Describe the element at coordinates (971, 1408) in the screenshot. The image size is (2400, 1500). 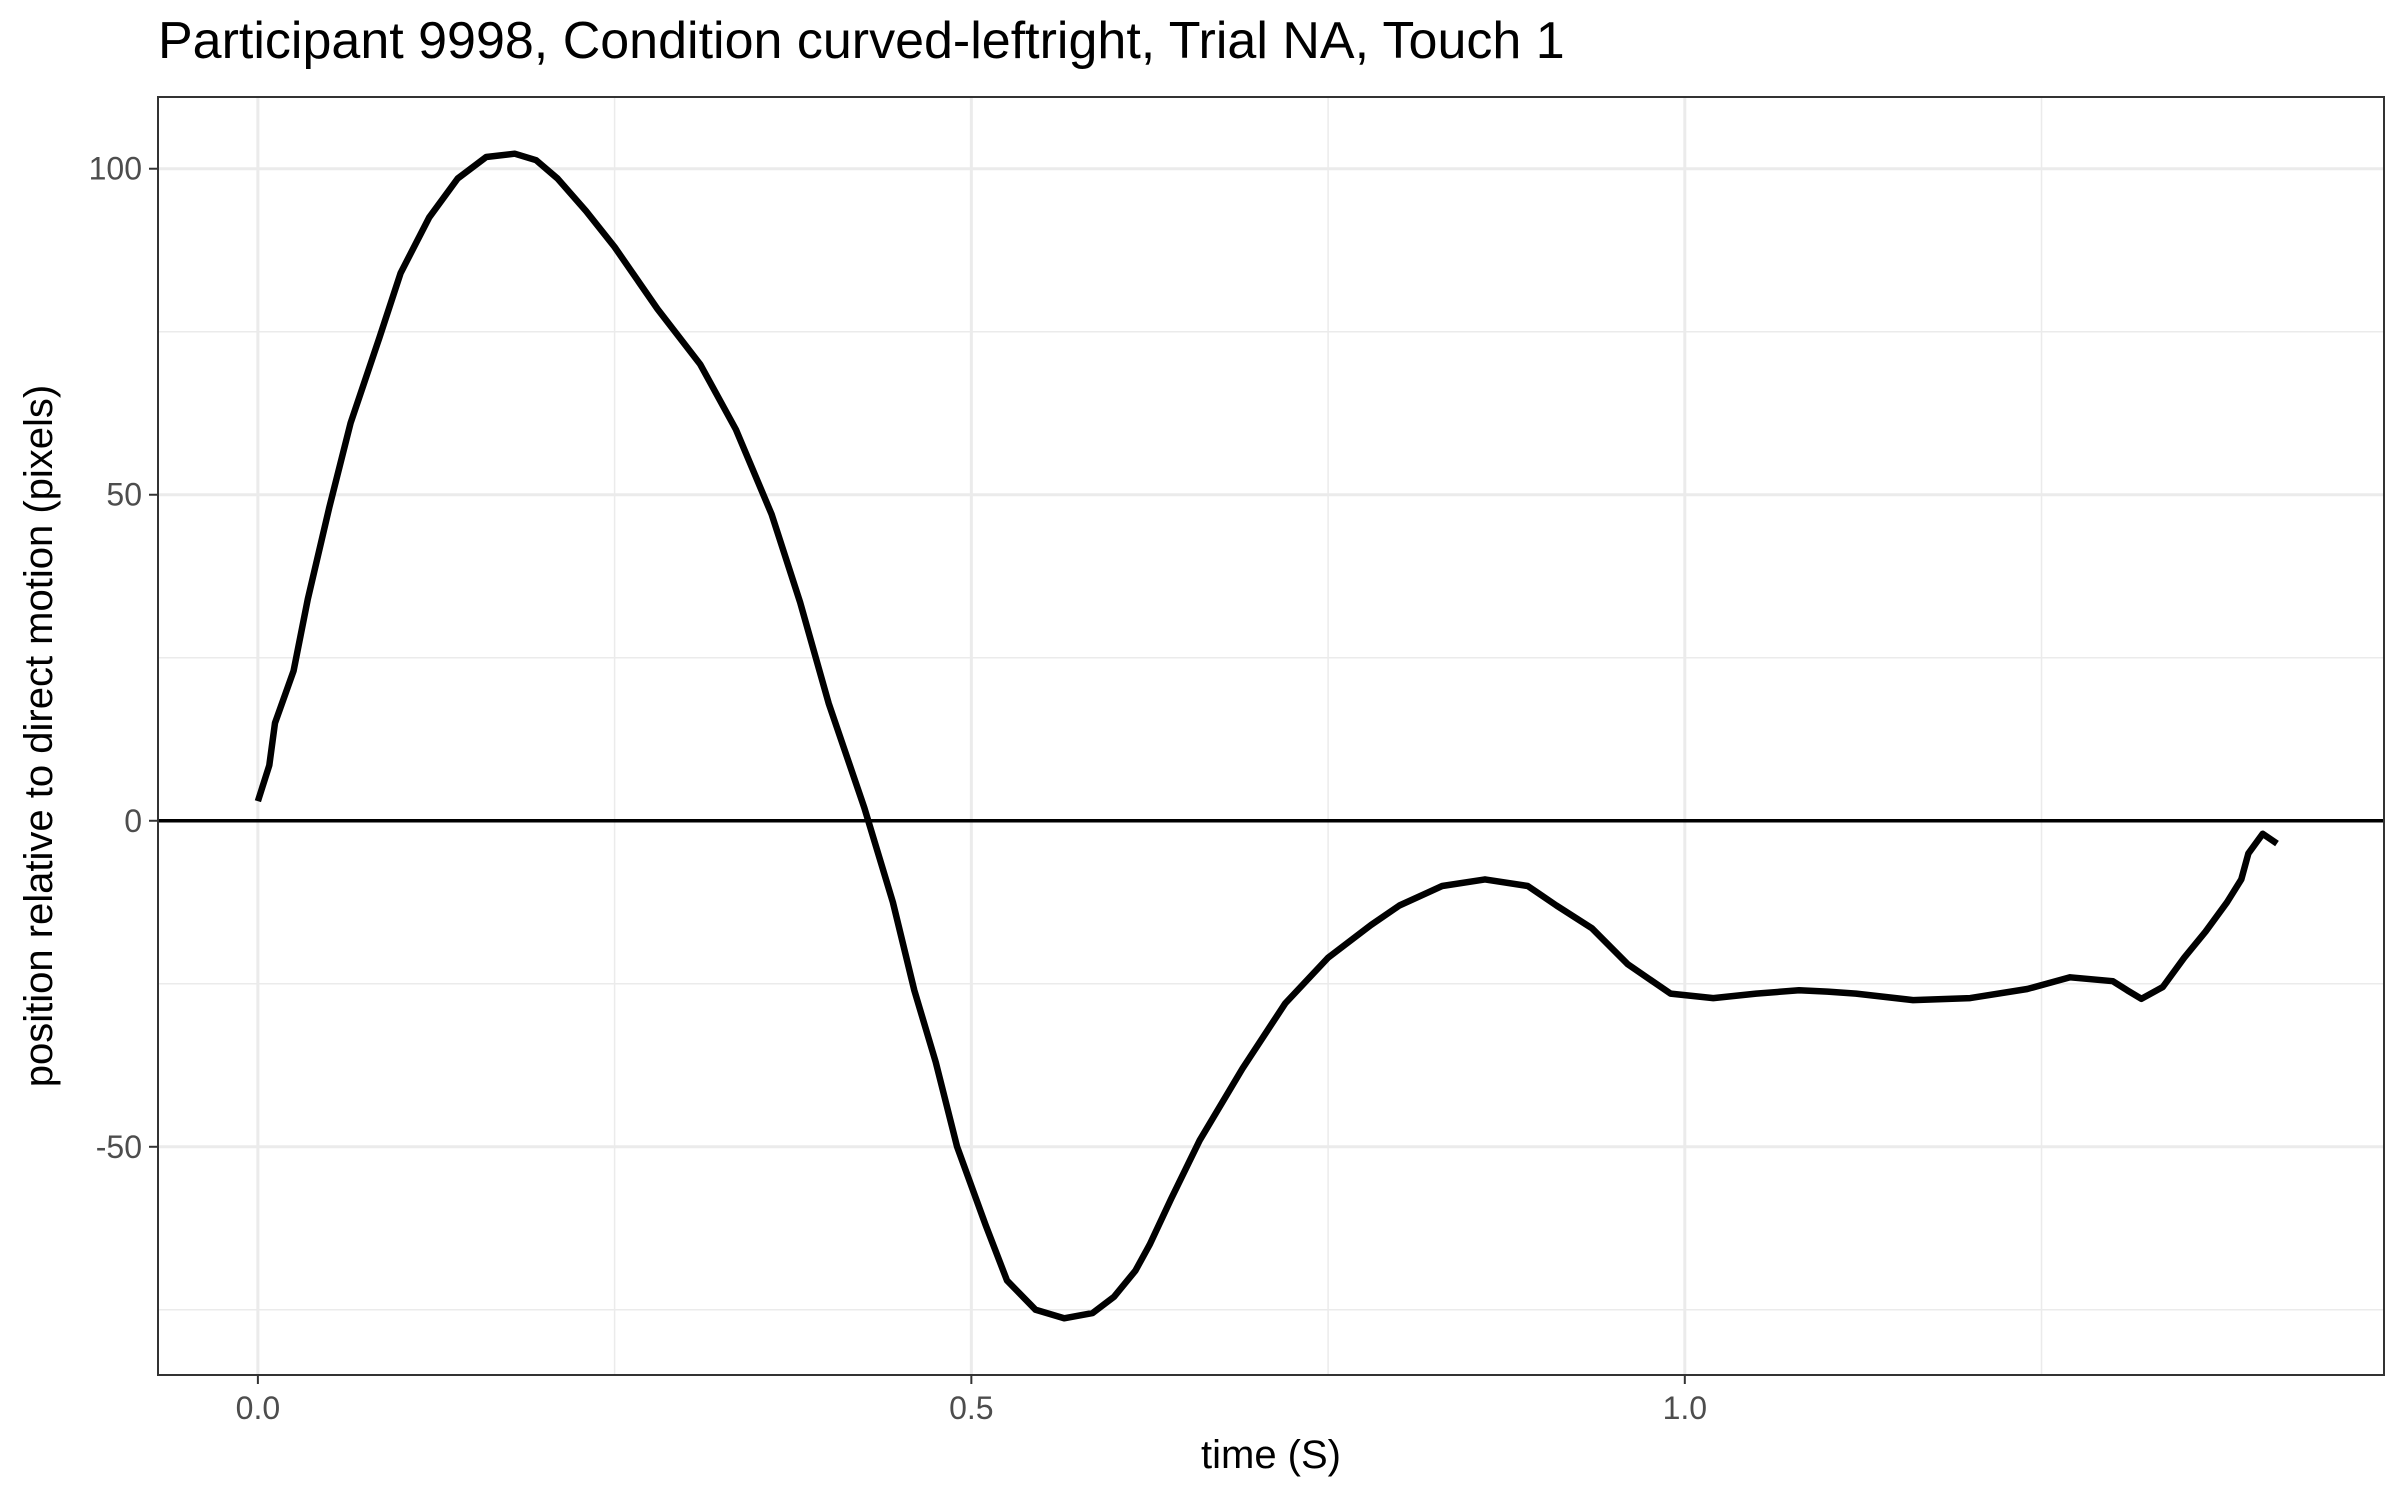
I see `x-tick-label: 0.5` at that location.